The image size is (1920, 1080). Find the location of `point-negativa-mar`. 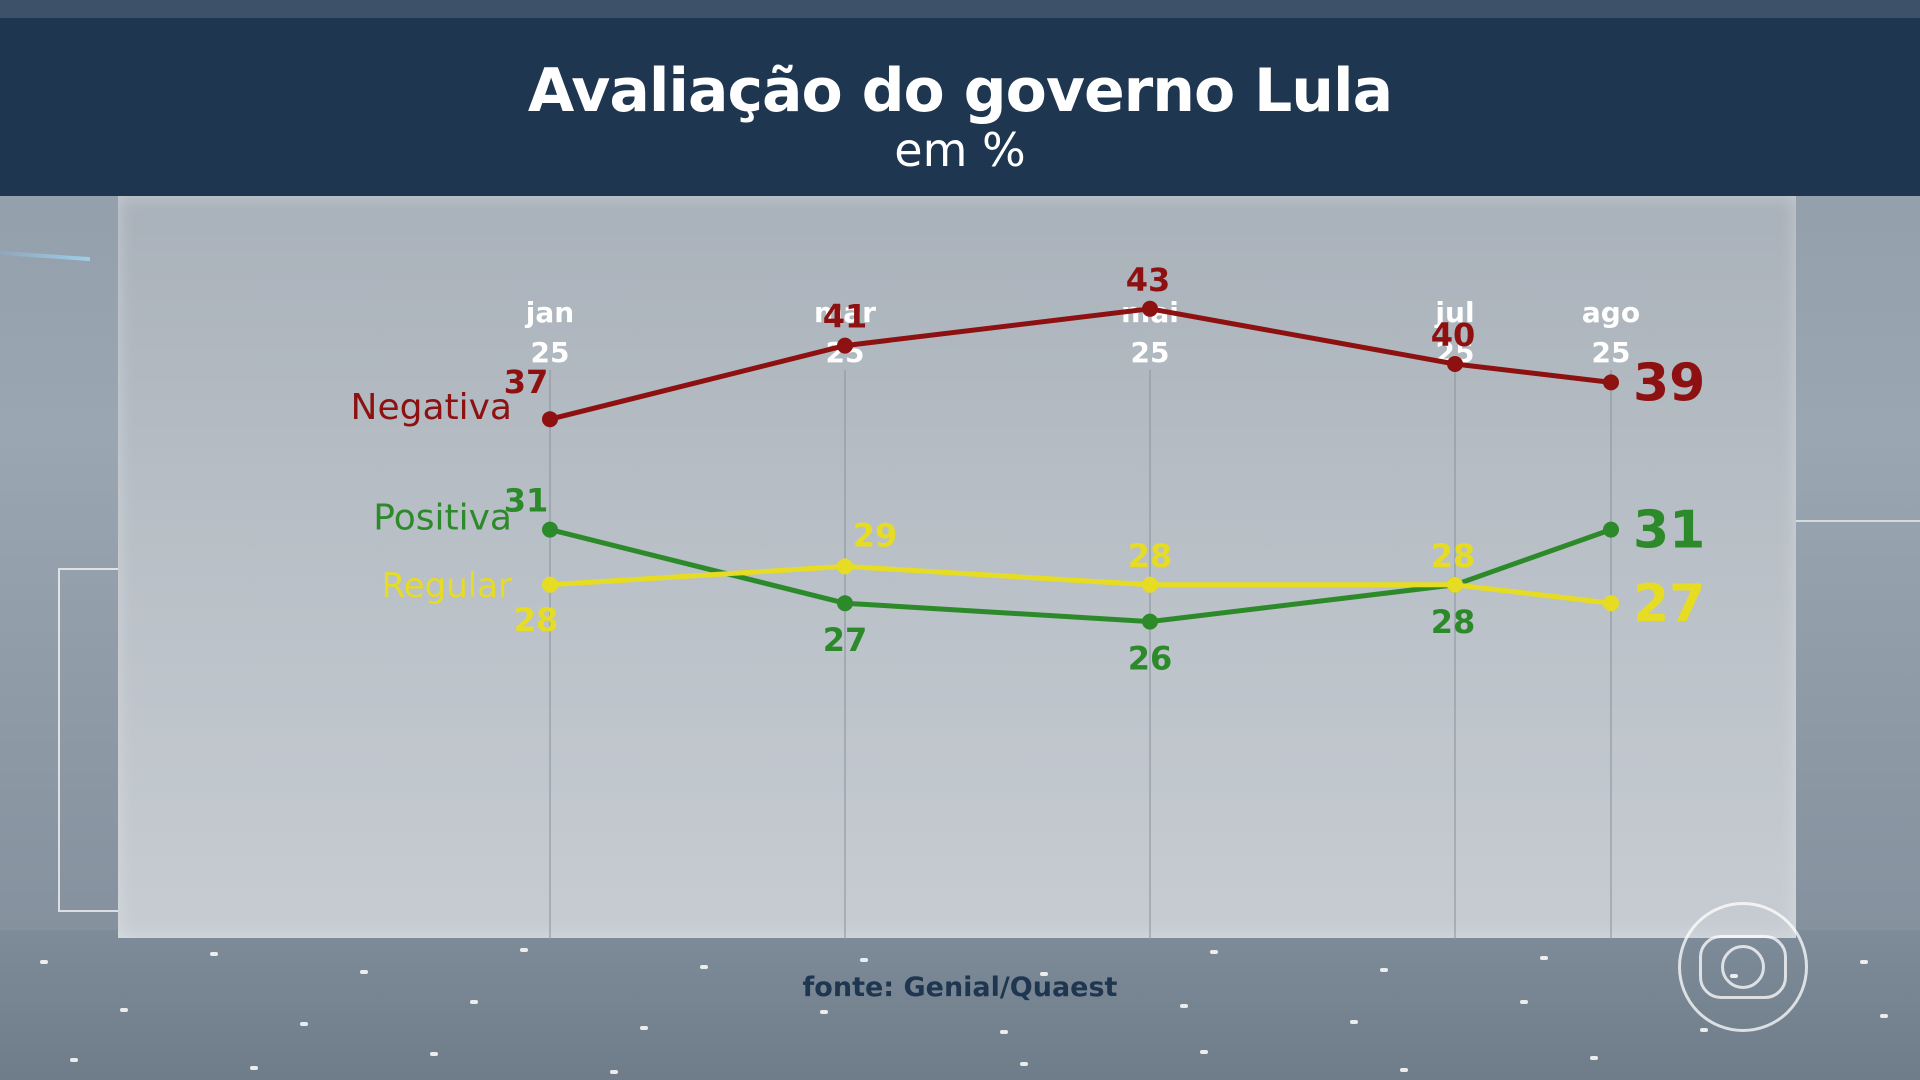

point-negativa-mar is located at coordinates (845, 345).